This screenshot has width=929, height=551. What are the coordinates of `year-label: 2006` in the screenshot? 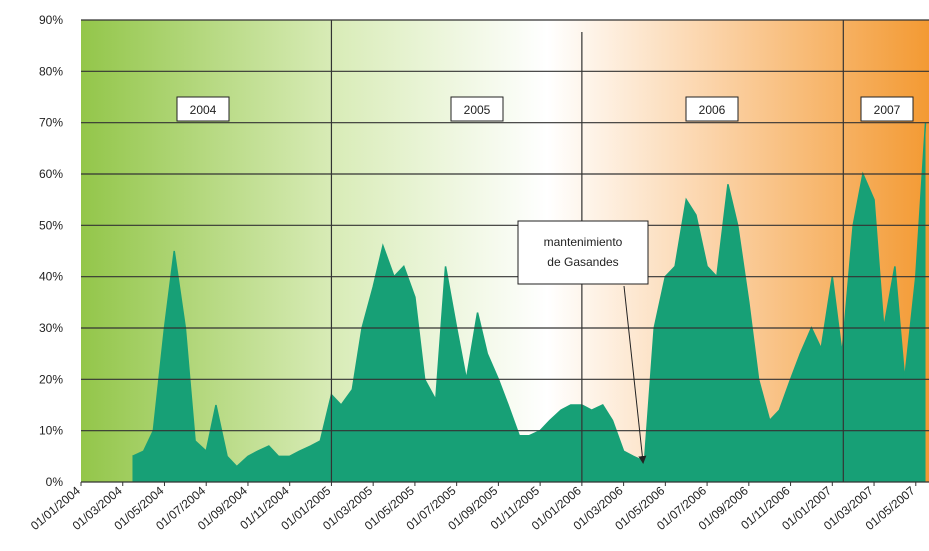 It's located at (712, 110).